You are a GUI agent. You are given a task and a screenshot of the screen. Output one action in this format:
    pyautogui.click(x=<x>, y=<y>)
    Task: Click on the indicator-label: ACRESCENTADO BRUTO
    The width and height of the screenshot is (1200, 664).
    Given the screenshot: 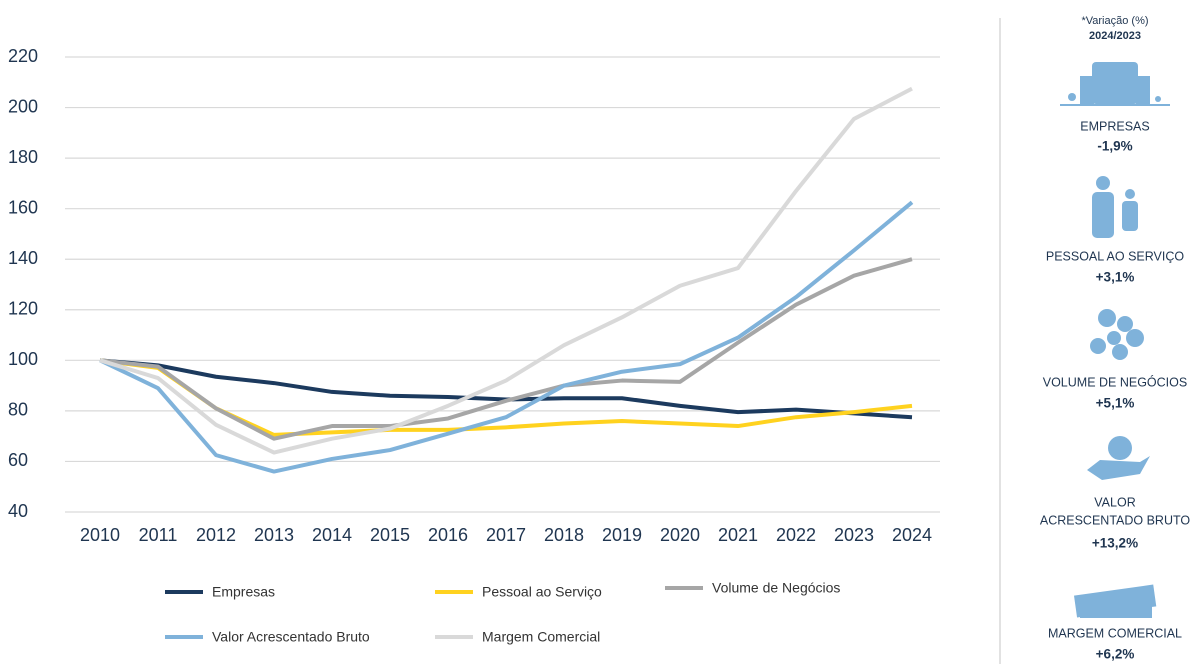 What is the action you would take?
    pyautogui.click(x=1115, y=520)
    